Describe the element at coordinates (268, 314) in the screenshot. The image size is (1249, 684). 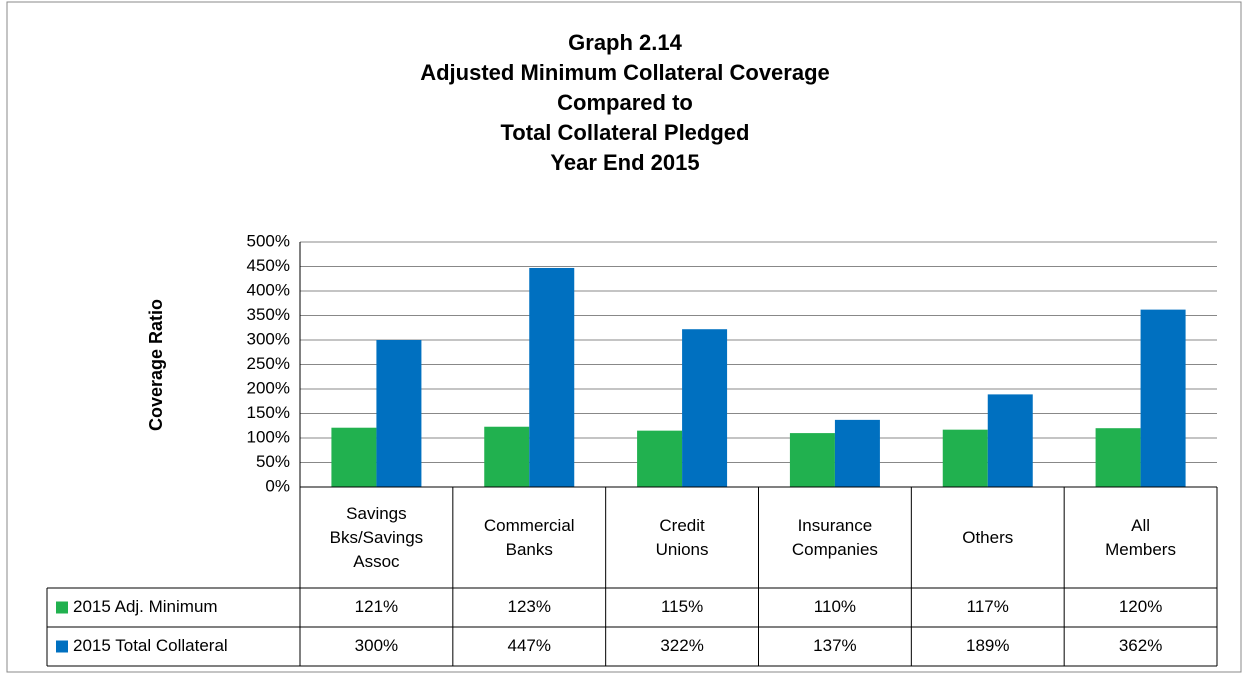
I see `y-tick-label: 350%` at that location.